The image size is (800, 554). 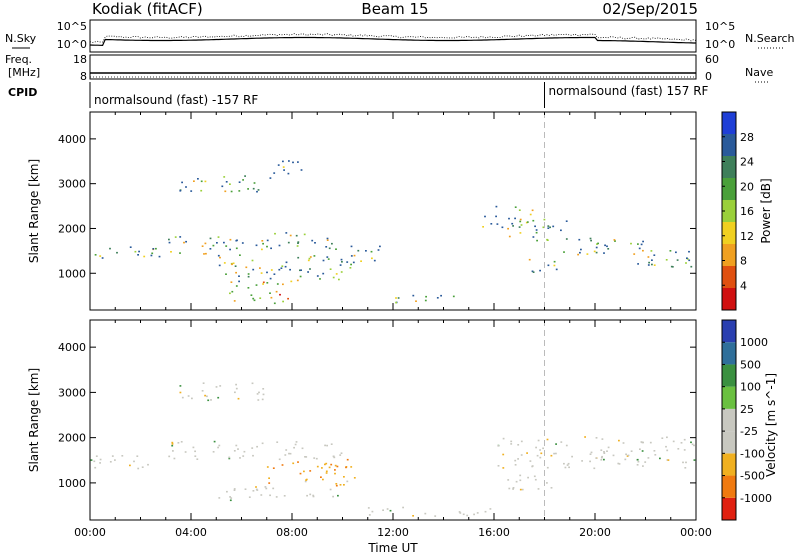 I want to click on noise-strip: N.Sky 10^5 10^0 10^5 10^0 N.Search, so click(x=400, y=36).